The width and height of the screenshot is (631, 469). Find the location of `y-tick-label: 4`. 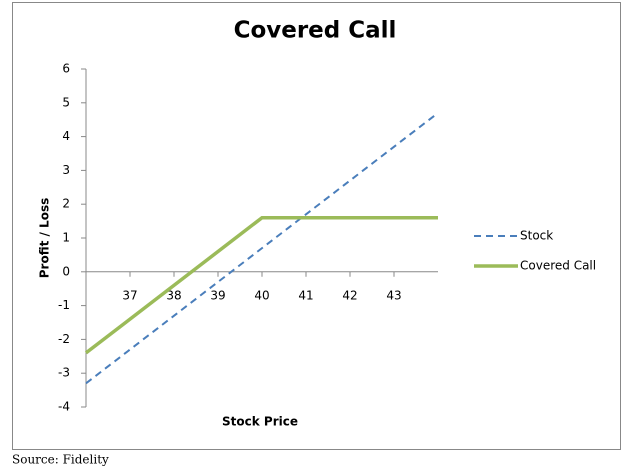

y-tick-label: 4 is located at coordinates (66, 136).